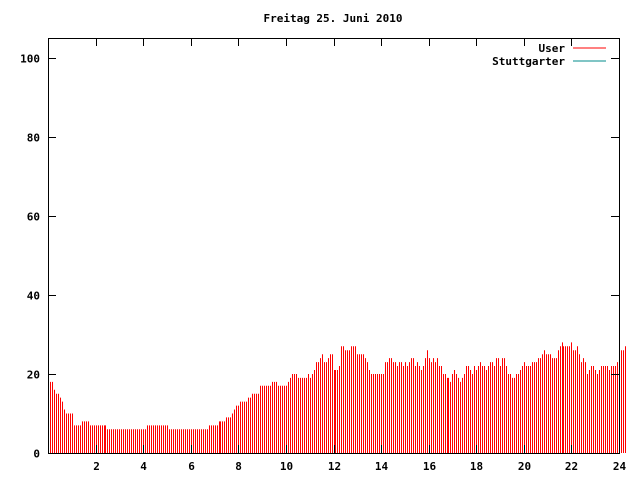 This screenshot has height=480, width=640. I want to click on x-tick-label: 2, so click(96, 466).